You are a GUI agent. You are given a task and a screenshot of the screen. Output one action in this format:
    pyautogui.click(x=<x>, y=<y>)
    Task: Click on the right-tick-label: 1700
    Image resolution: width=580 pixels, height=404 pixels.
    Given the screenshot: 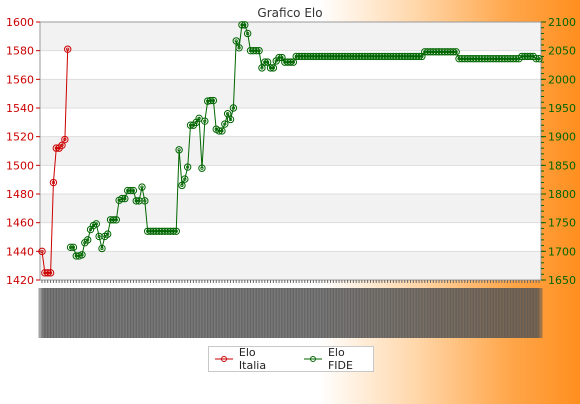 What is the action you would take?
    pyautogui.click(x=562, y=251)
    